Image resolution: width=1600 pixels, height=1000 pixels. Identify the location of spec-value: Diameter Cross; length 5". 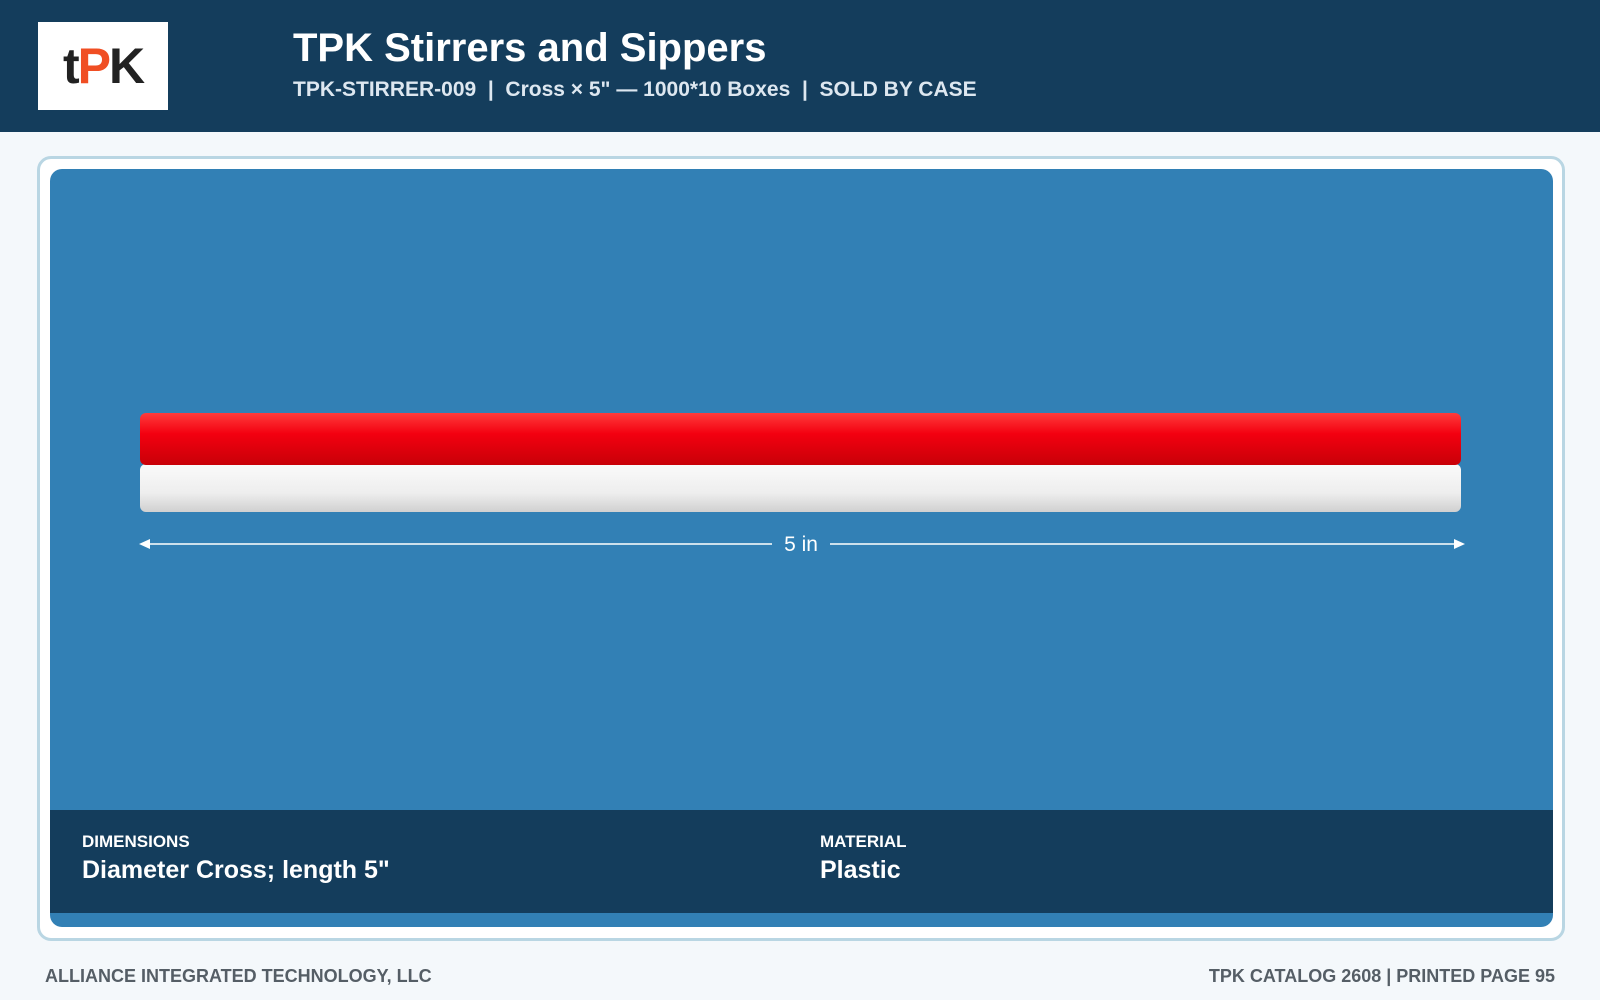
(236, 870).